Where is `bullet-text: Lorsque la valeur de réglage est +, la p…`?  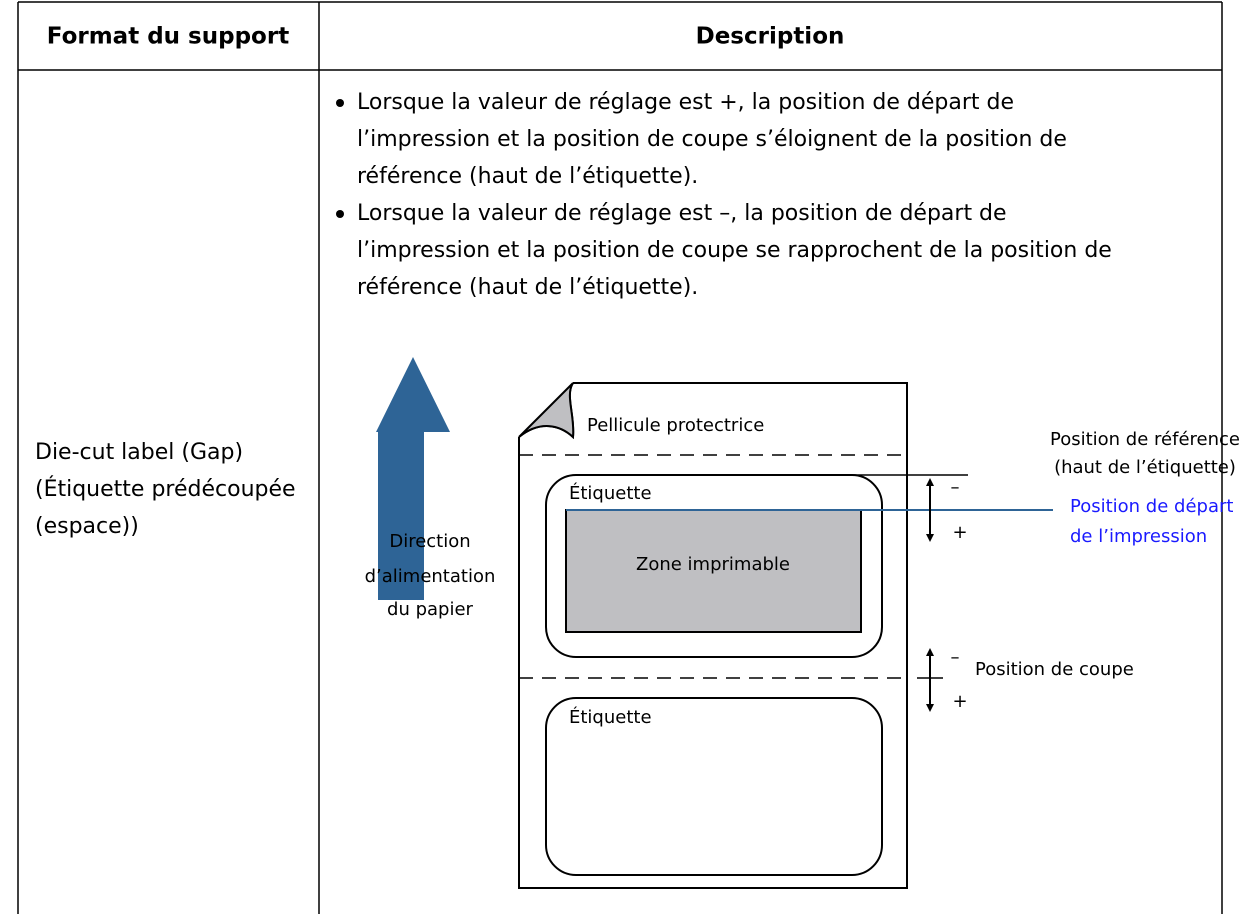 bullet-text: Lorsque la valeur de réglage est +, la p… is located at coordinates (685, 102).